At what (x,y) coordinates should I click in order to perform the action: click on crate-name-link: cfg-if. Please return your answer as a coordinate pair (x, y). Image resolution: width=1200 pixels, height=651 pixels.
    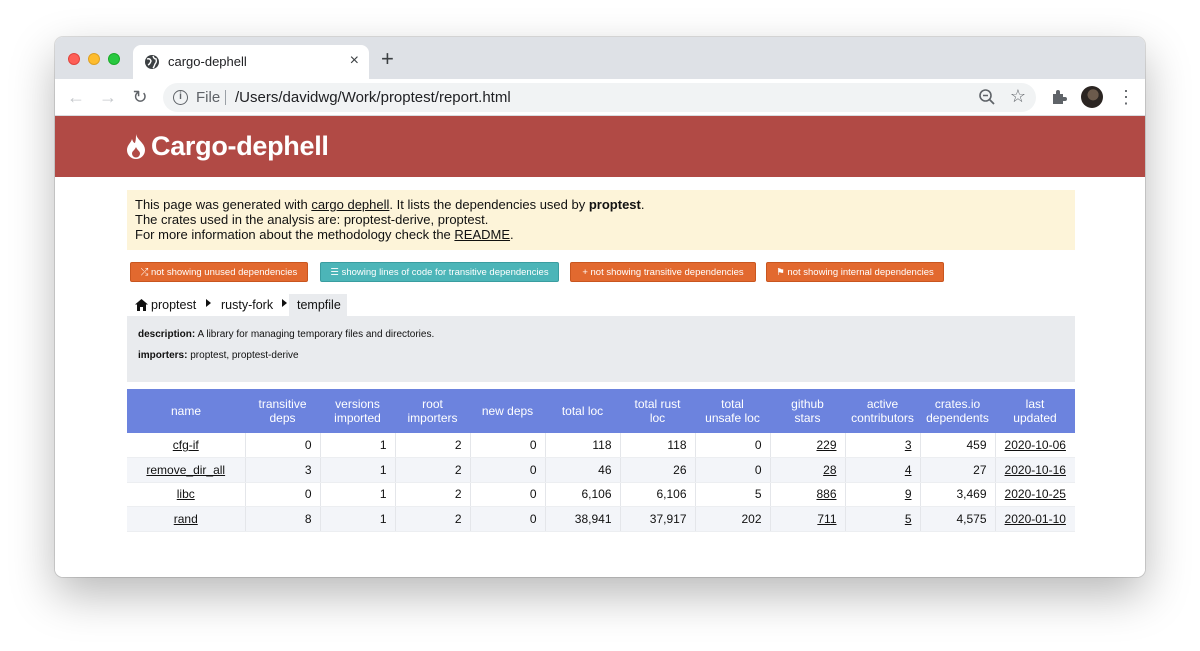
    Looking at the image, I should click on (185, 445).